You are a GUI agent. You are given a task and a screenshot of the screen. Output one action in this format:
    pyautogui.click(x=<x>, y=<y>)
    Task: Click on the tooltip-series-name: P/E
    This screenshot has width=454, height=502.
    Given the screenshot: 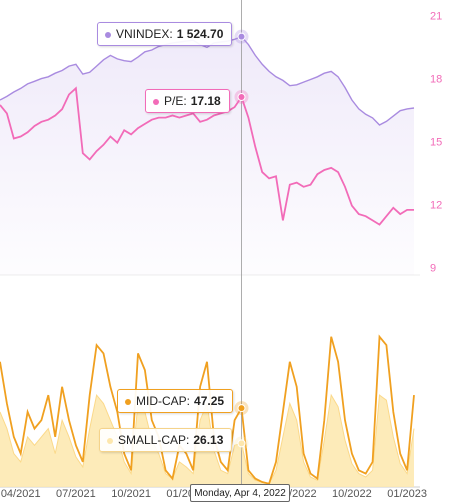 What is the action you would take?
    pyautogui.click(x=175, y=101)
    